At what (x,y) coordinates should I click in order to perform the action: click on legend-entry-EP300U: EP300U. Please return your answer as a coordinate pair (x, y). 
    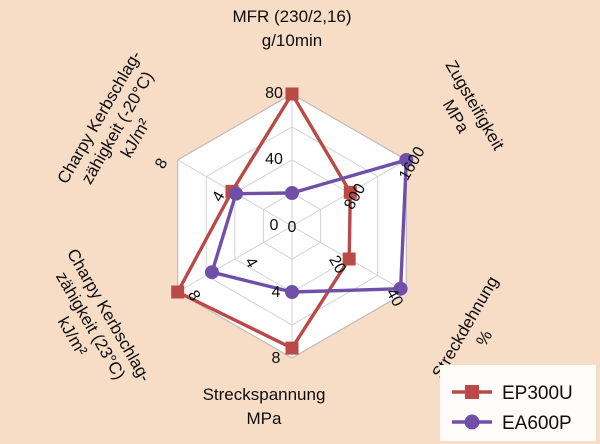
    Looking at the image, I should click on (512, 393).